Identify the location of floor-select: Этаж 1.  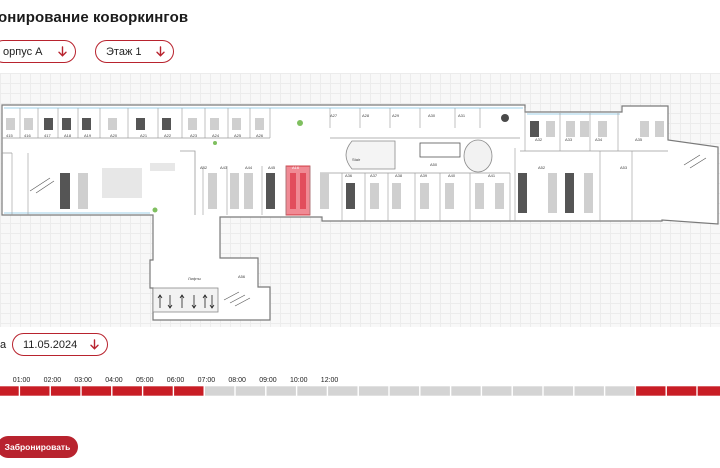
(134, 51).